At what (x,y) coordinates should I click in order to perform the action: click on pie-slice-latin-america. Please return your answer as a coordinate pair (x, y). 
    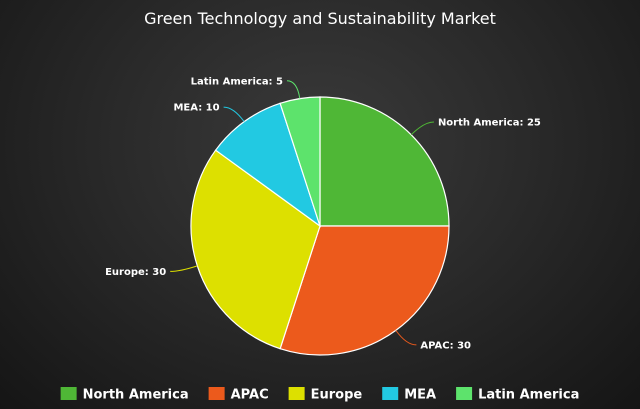
    Looking at the image, I should click on (300, 161).